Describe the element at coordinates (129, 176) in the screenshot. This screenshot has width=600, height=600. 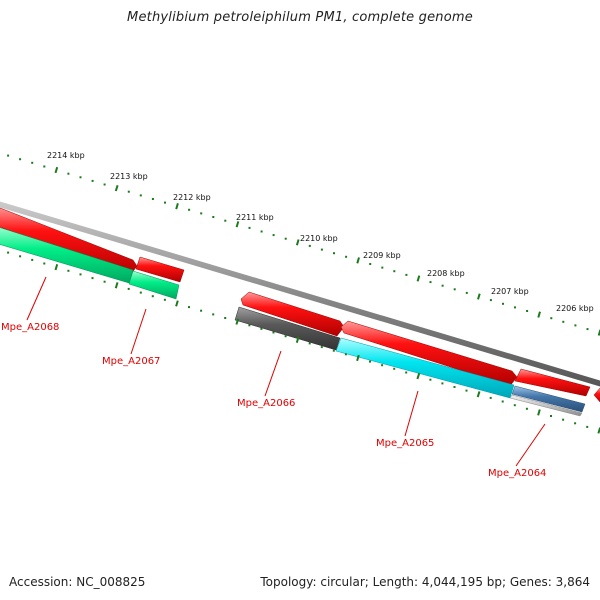
I see `scale-label: 2213 kbp` at that location.